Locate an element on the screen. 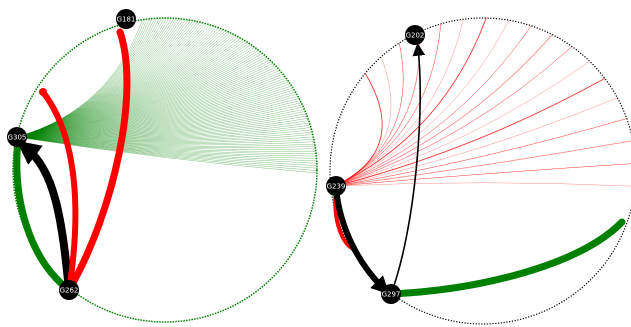 The height and width of the screenshot is (327, 631). node-label: G262 is located at coordinates (69, 291).